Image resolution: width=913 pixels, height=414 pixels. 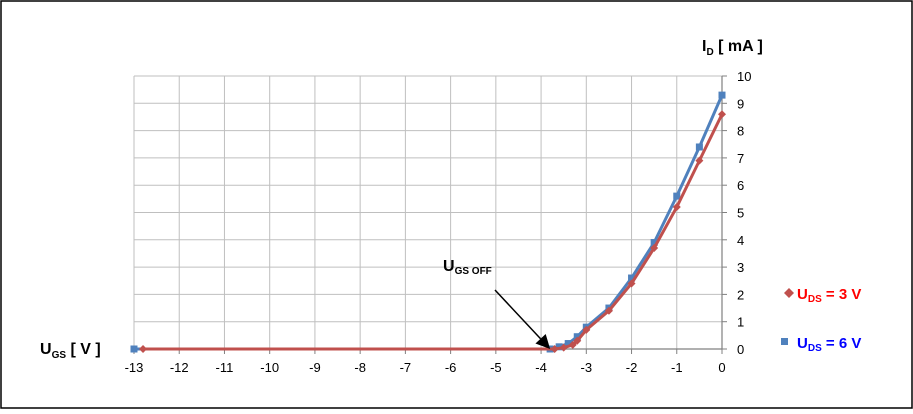 I want to click on y-tick-label: 2, so click(x=740, y=294).